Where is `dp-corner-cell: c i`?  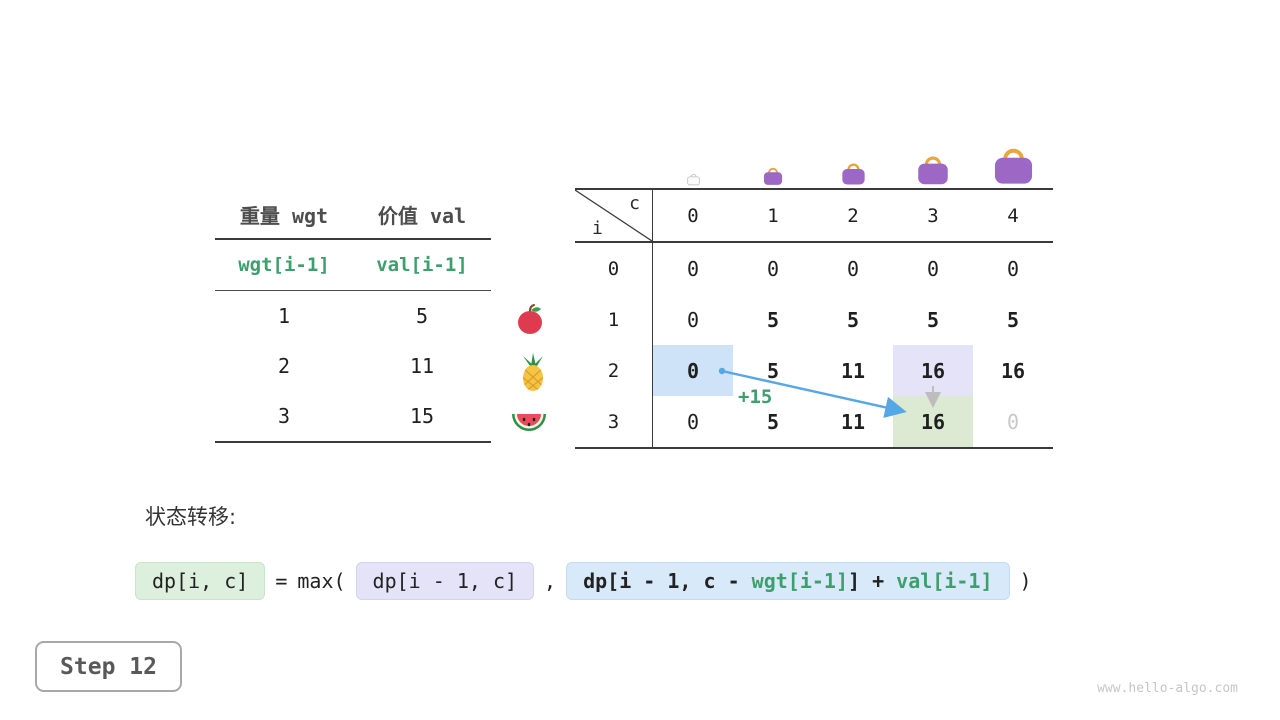 dp-corner-cell: c i is located at coordinates (614, 216).